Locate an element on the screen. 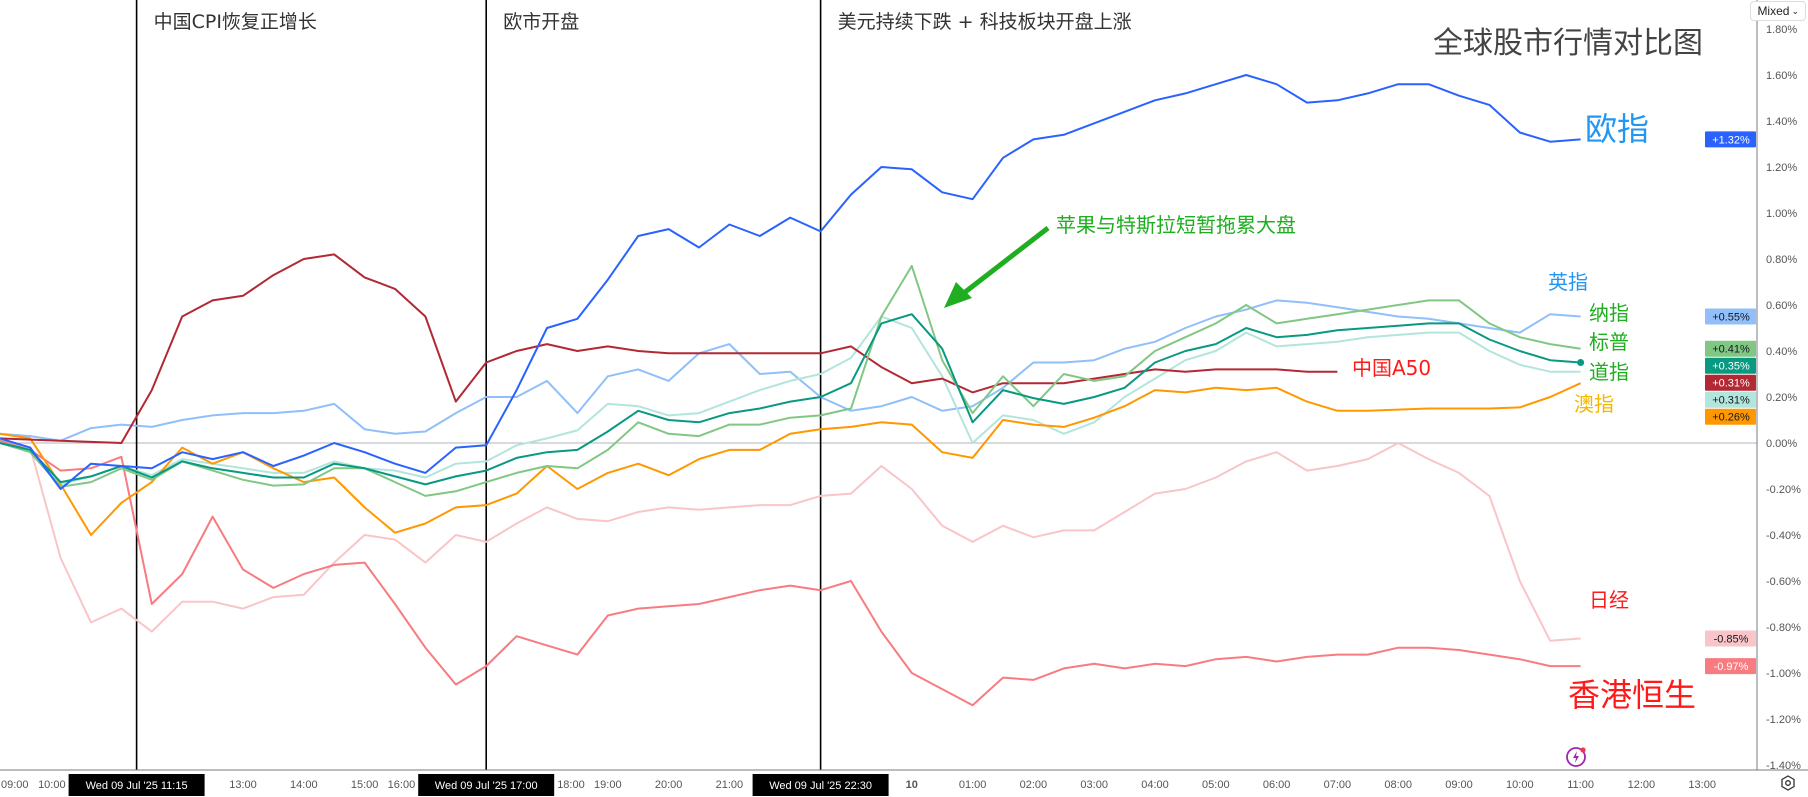 This screenshot has height=797, width=1808. crosshair-time-label: Wed 09 Jul '25 17:00 is located at coordinates (486, 785).